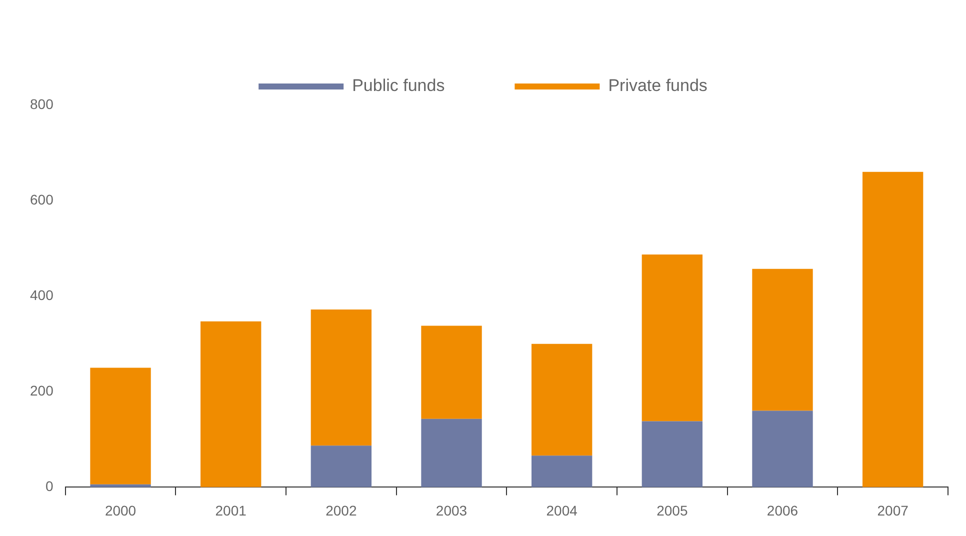 This screenshot has width=966, height=536. I want to click on x-tick-label: 2006, so click(782, 510).